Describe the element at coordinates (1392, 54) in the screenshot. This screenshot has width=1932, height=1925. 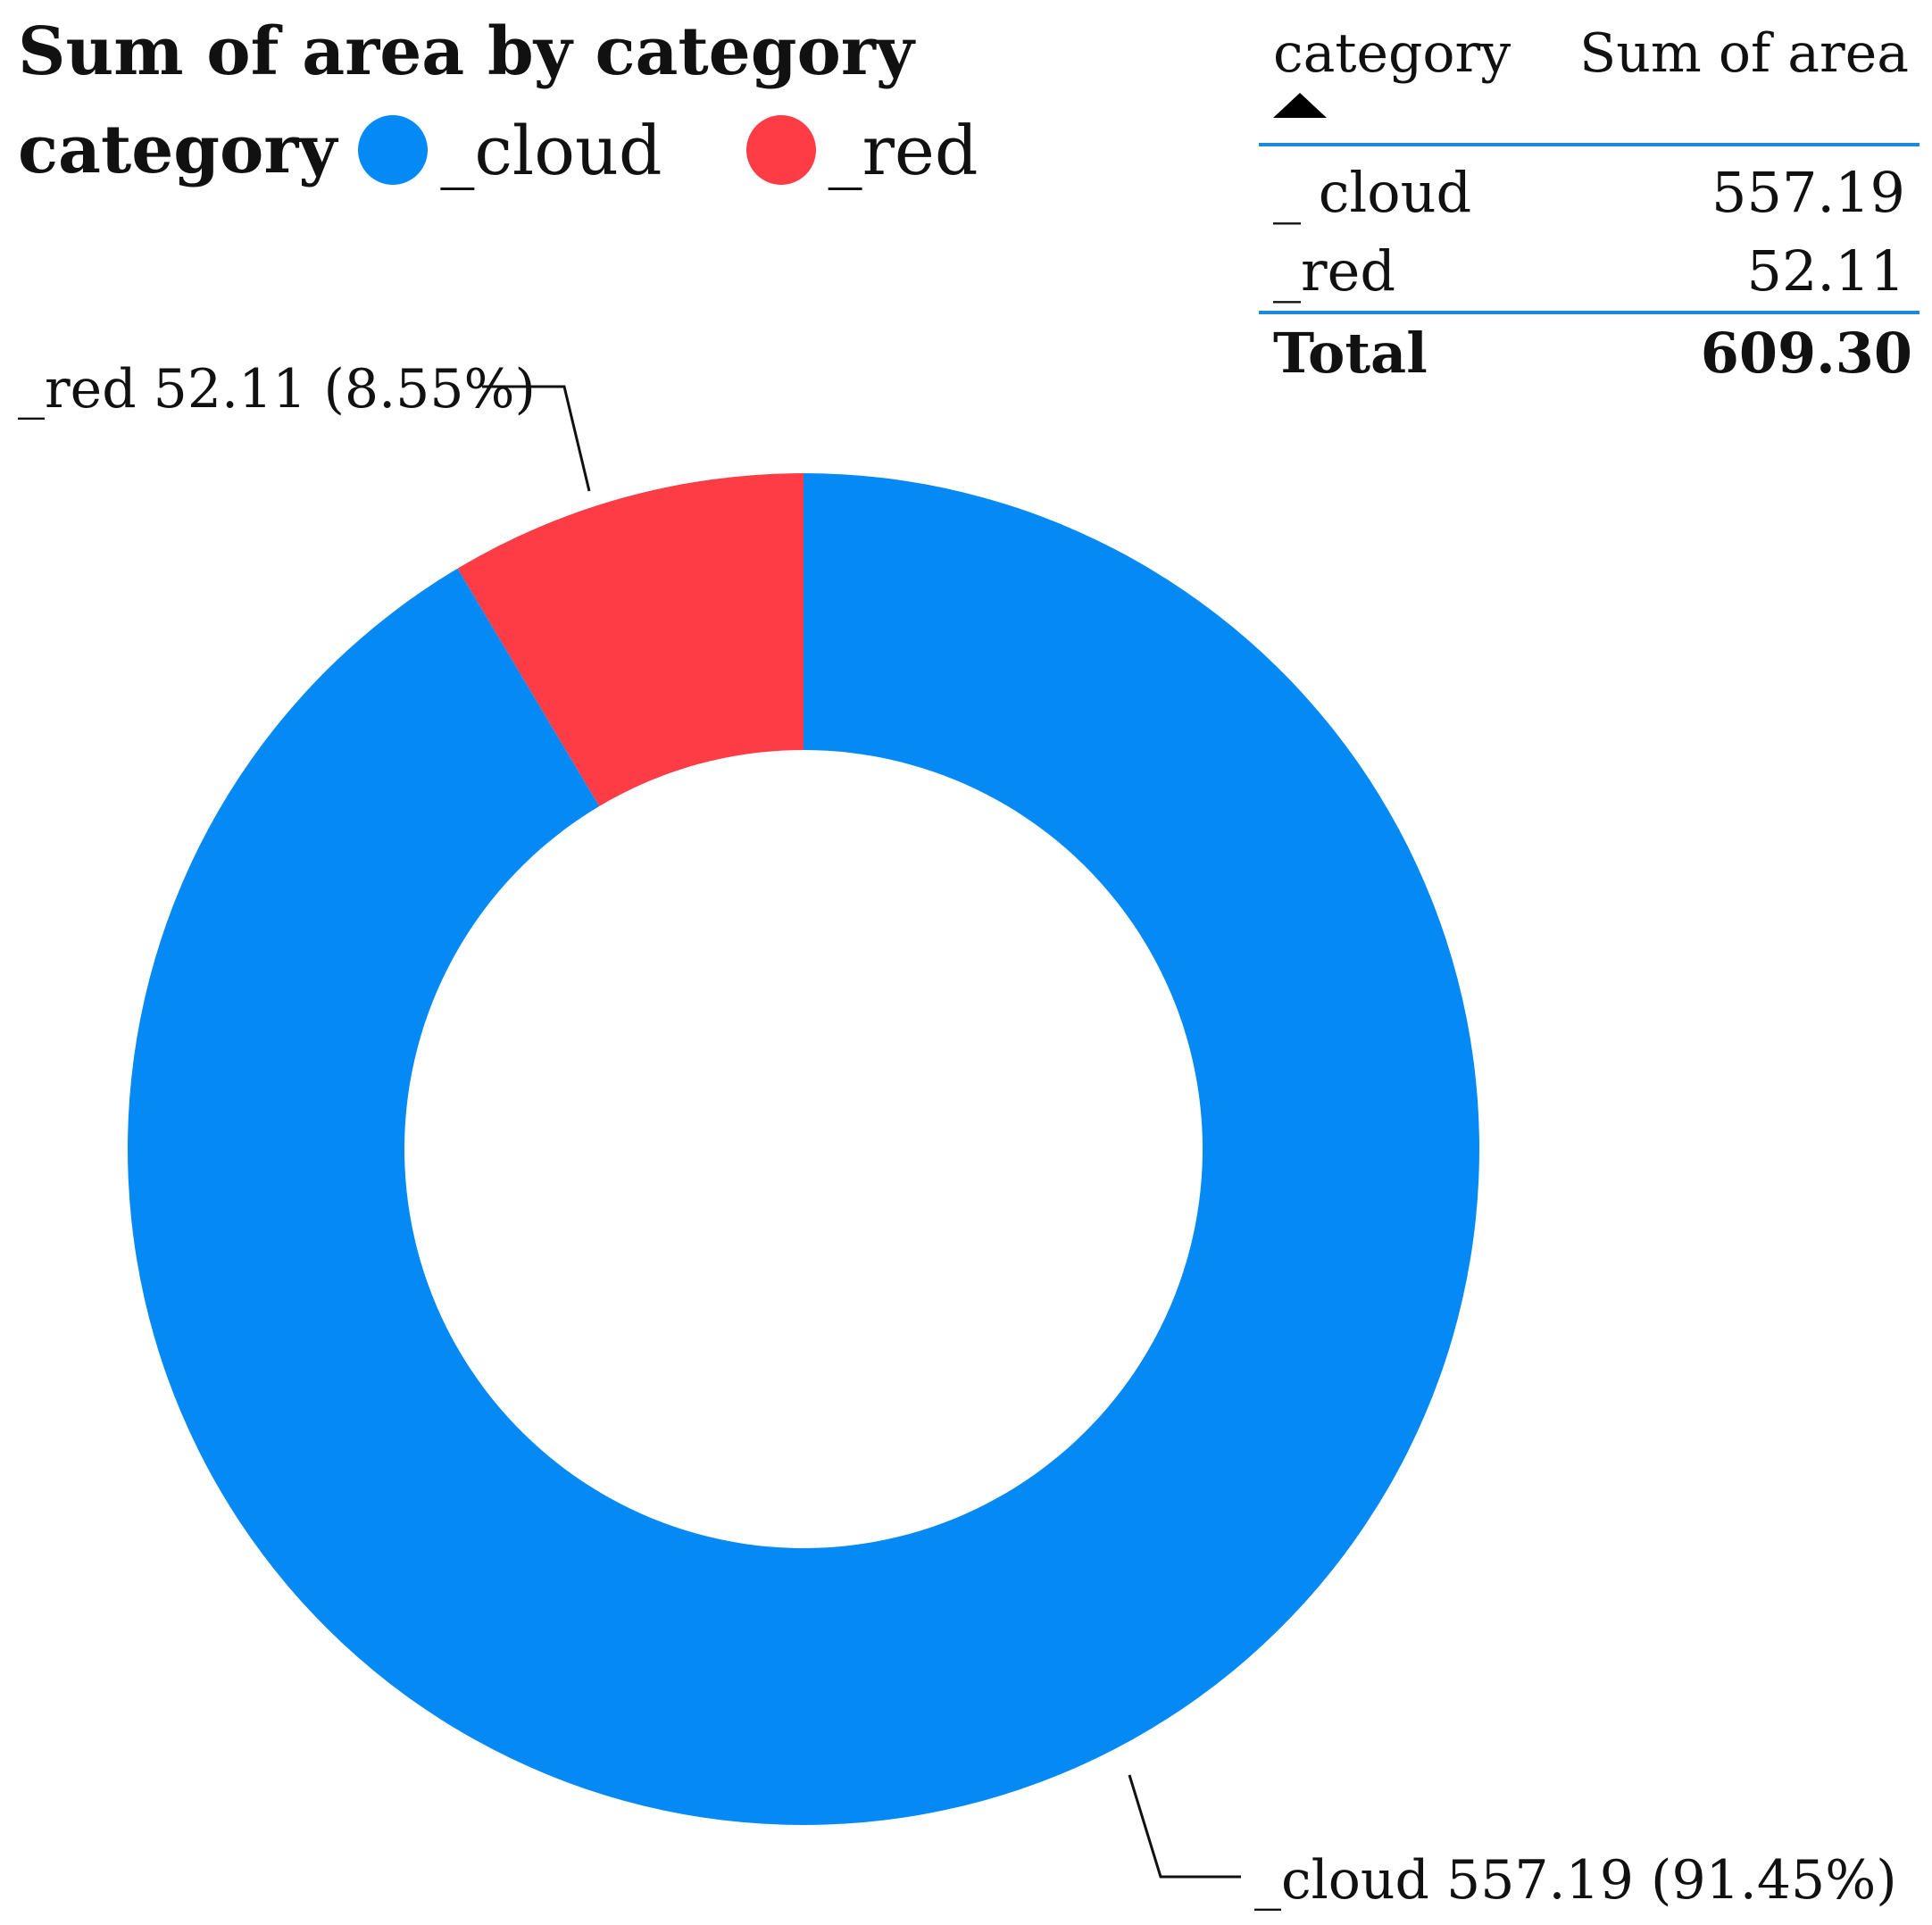
I see `column-header-category: category` at that location.